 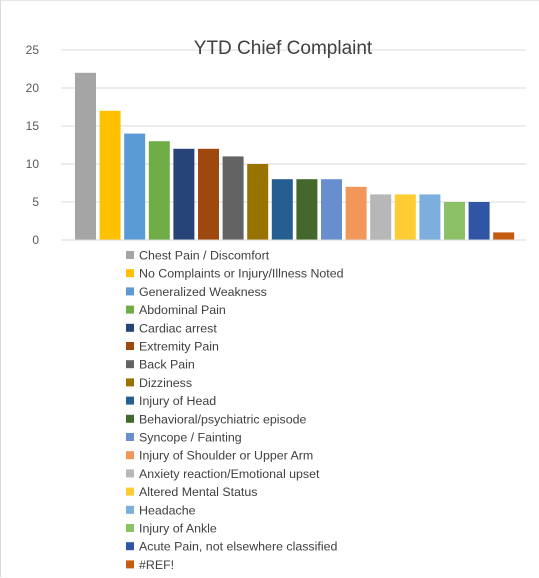 What do you see at coordinates (167, 365) in the screenshot?
I see `legend-entry: Back Pain` at bounding box center [167, 365].